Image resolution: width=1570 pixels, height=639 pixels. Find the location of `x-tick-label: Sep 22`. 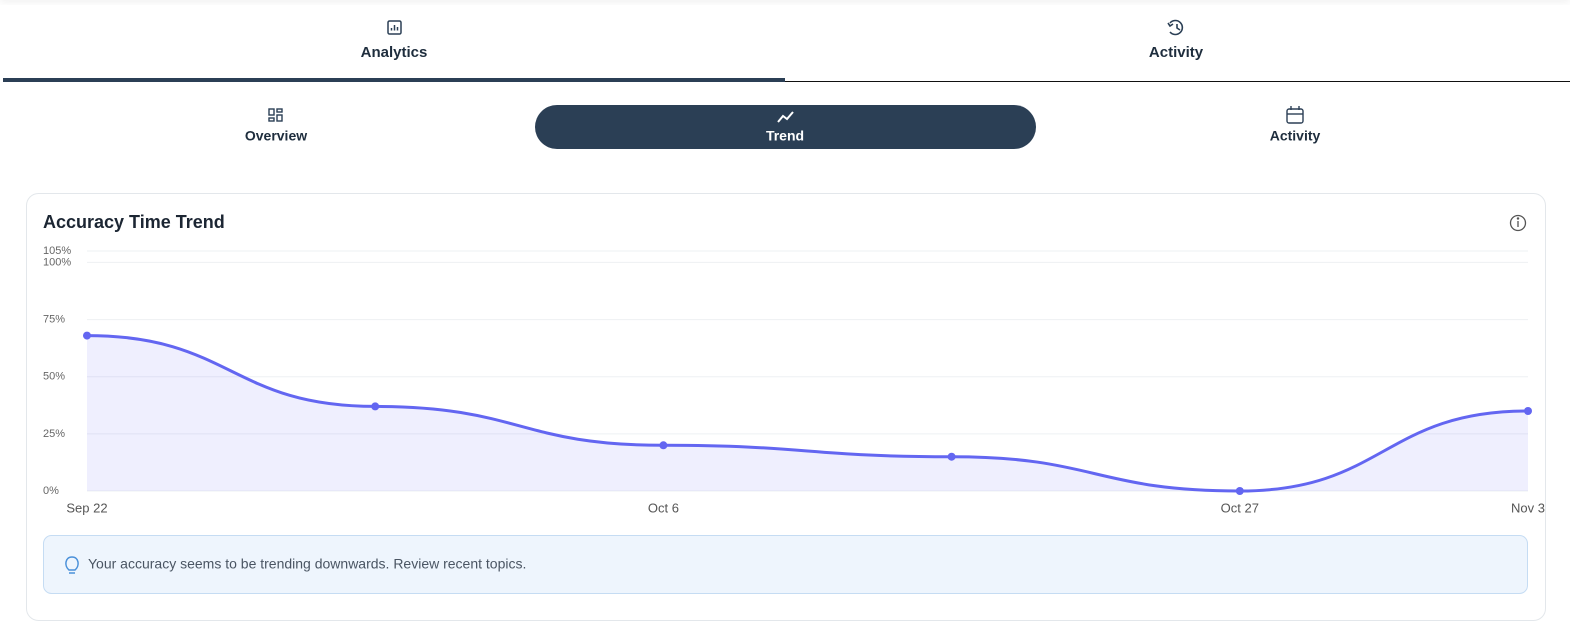

x-tick-label: Sep 22 is located at coordinates (86, 507).